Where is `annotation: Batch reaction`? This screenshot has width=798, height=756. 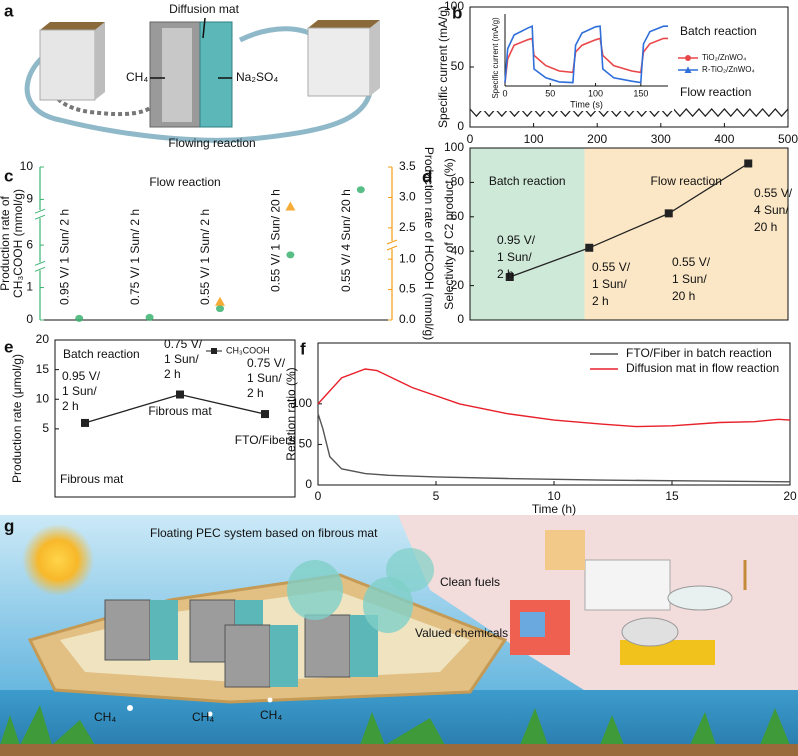 annotation: Batch reaction is located at coordinates (101, 354).